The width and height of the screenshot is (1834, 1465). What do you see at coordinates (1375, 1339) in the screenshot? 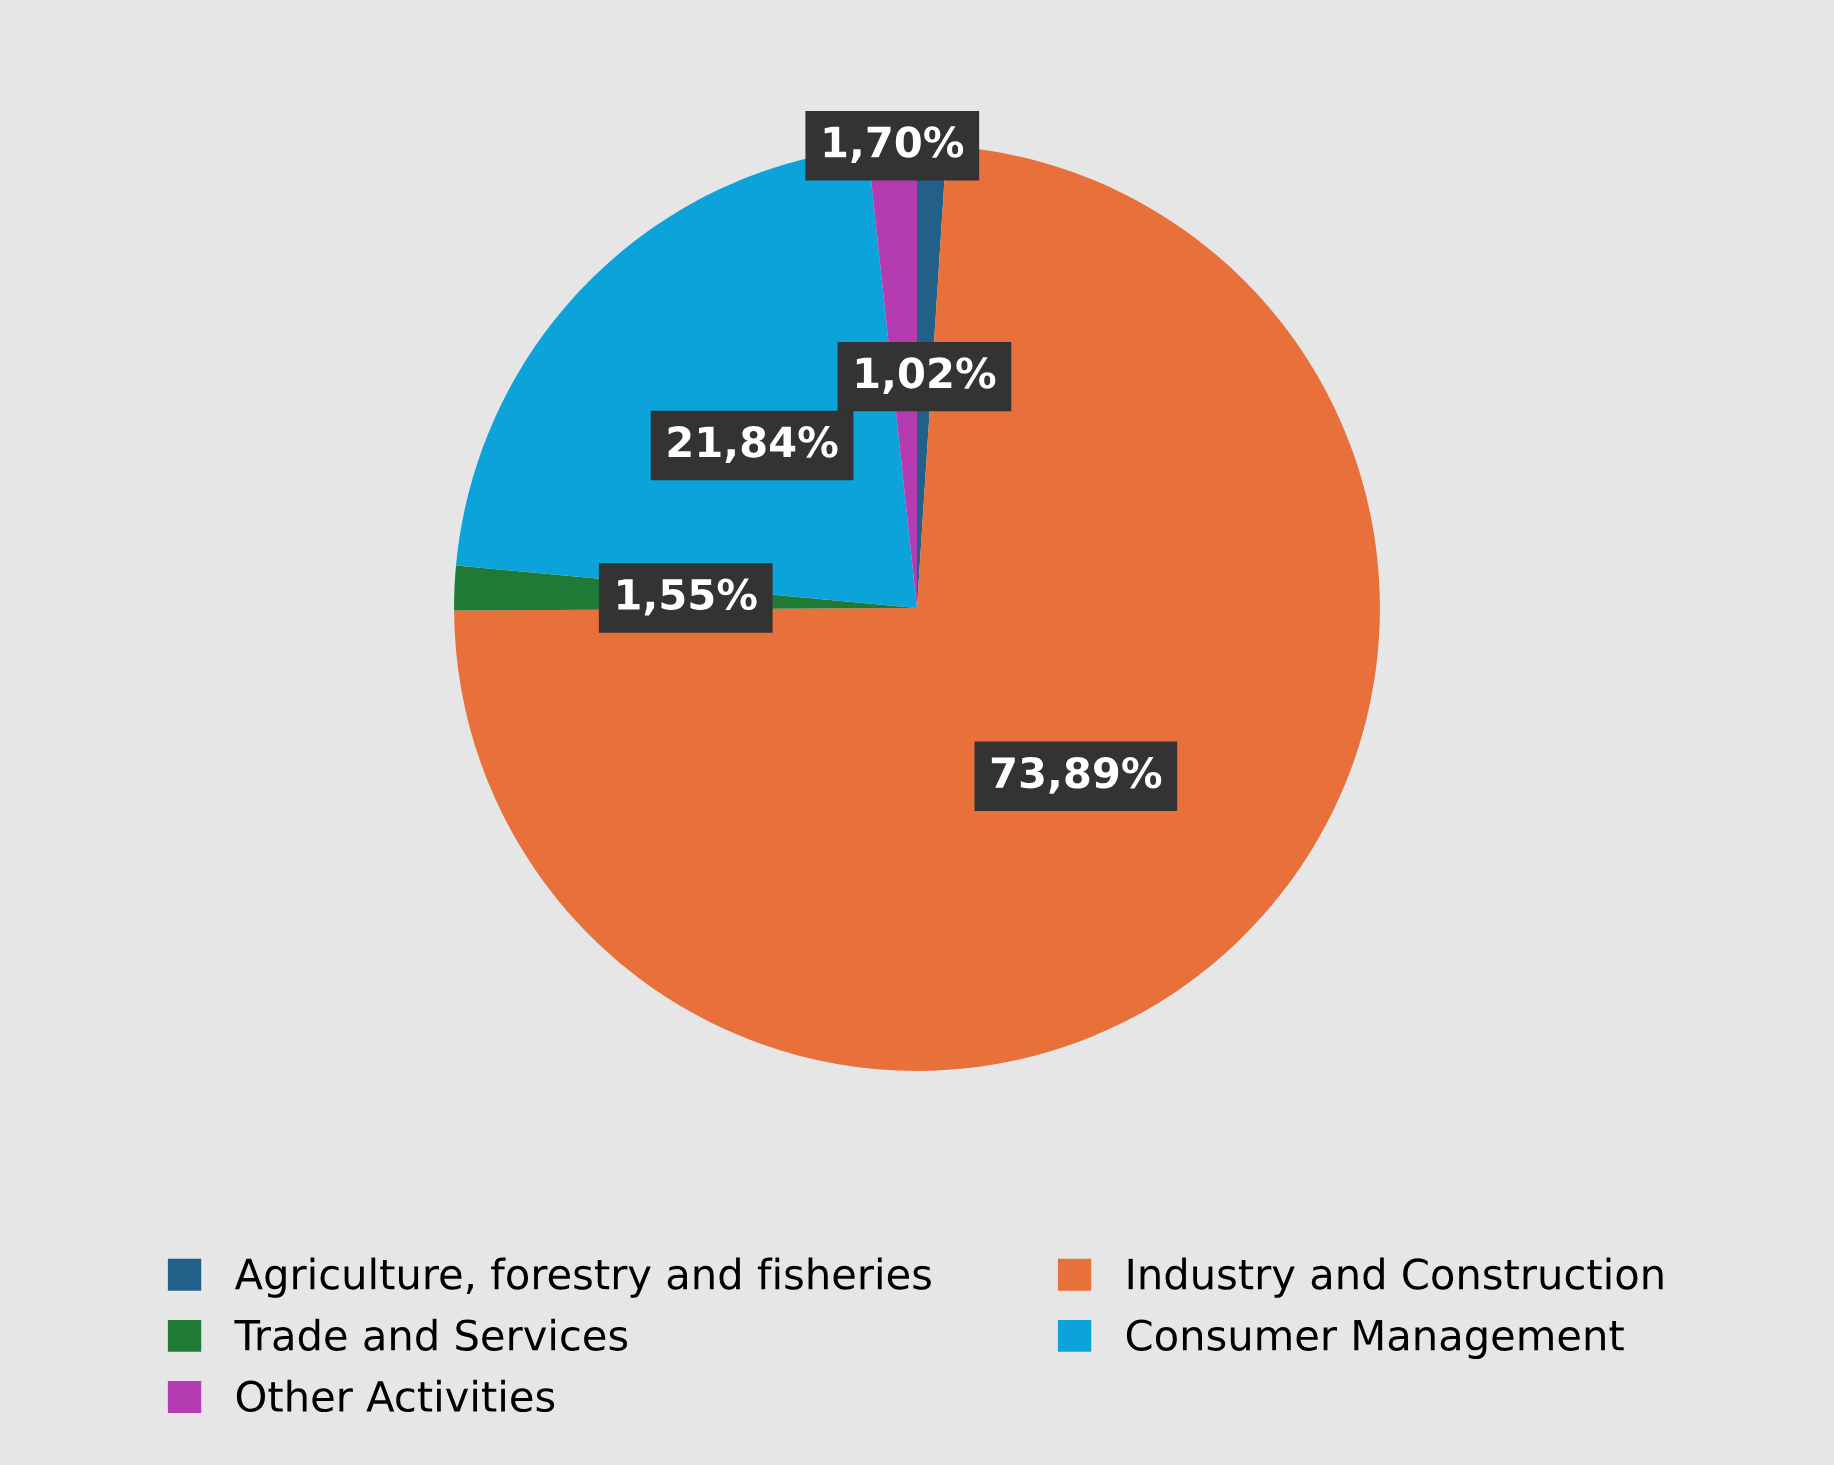
I see `legend-label: Consumer Management` at bounding box center [1375, 1339].